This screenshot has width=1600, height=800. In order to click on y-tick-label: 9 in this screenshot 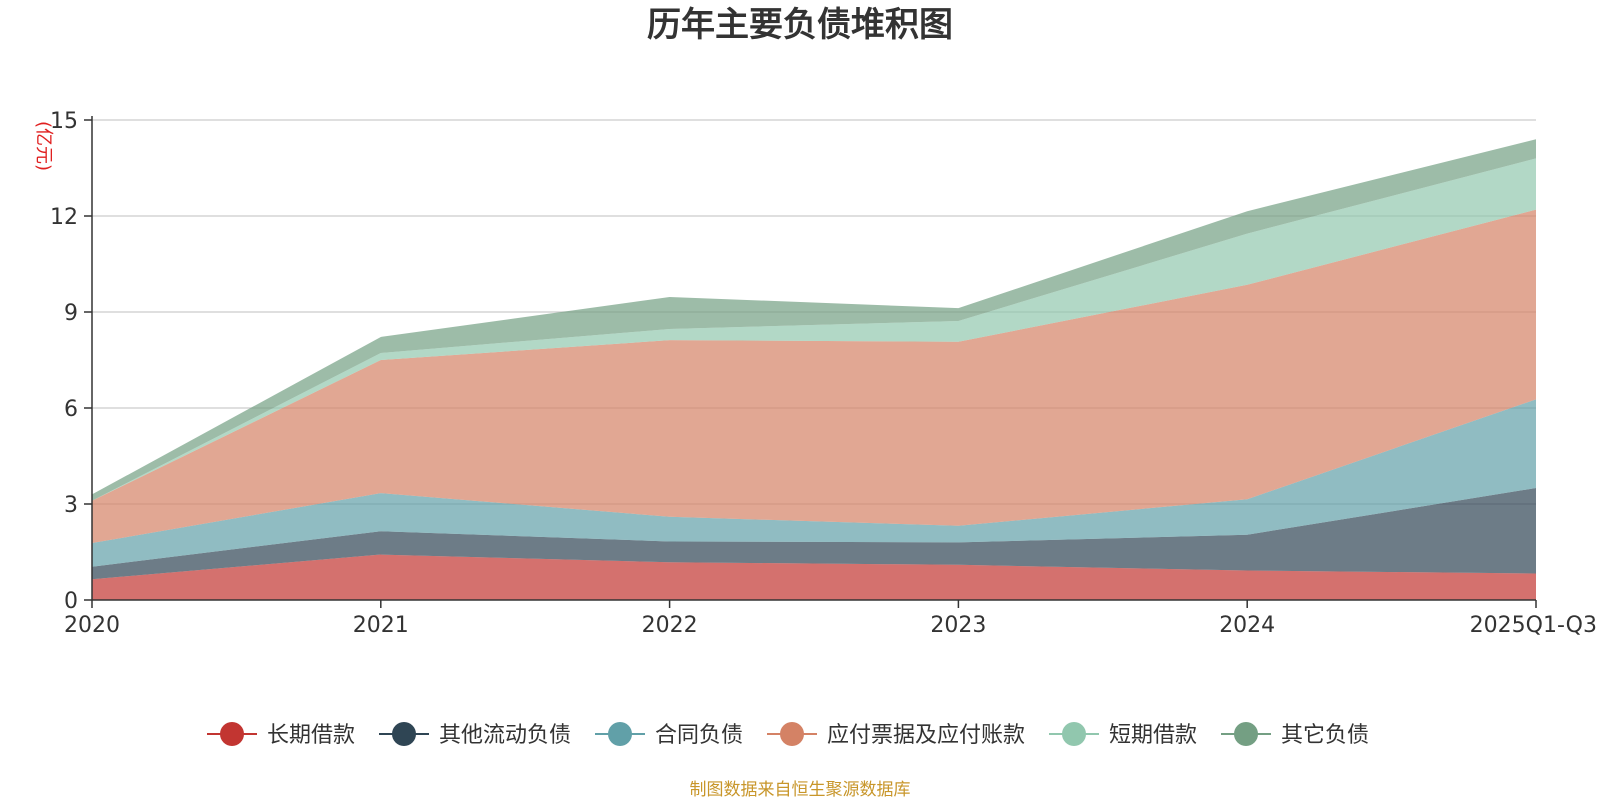, I will do `click(71, 313)`.